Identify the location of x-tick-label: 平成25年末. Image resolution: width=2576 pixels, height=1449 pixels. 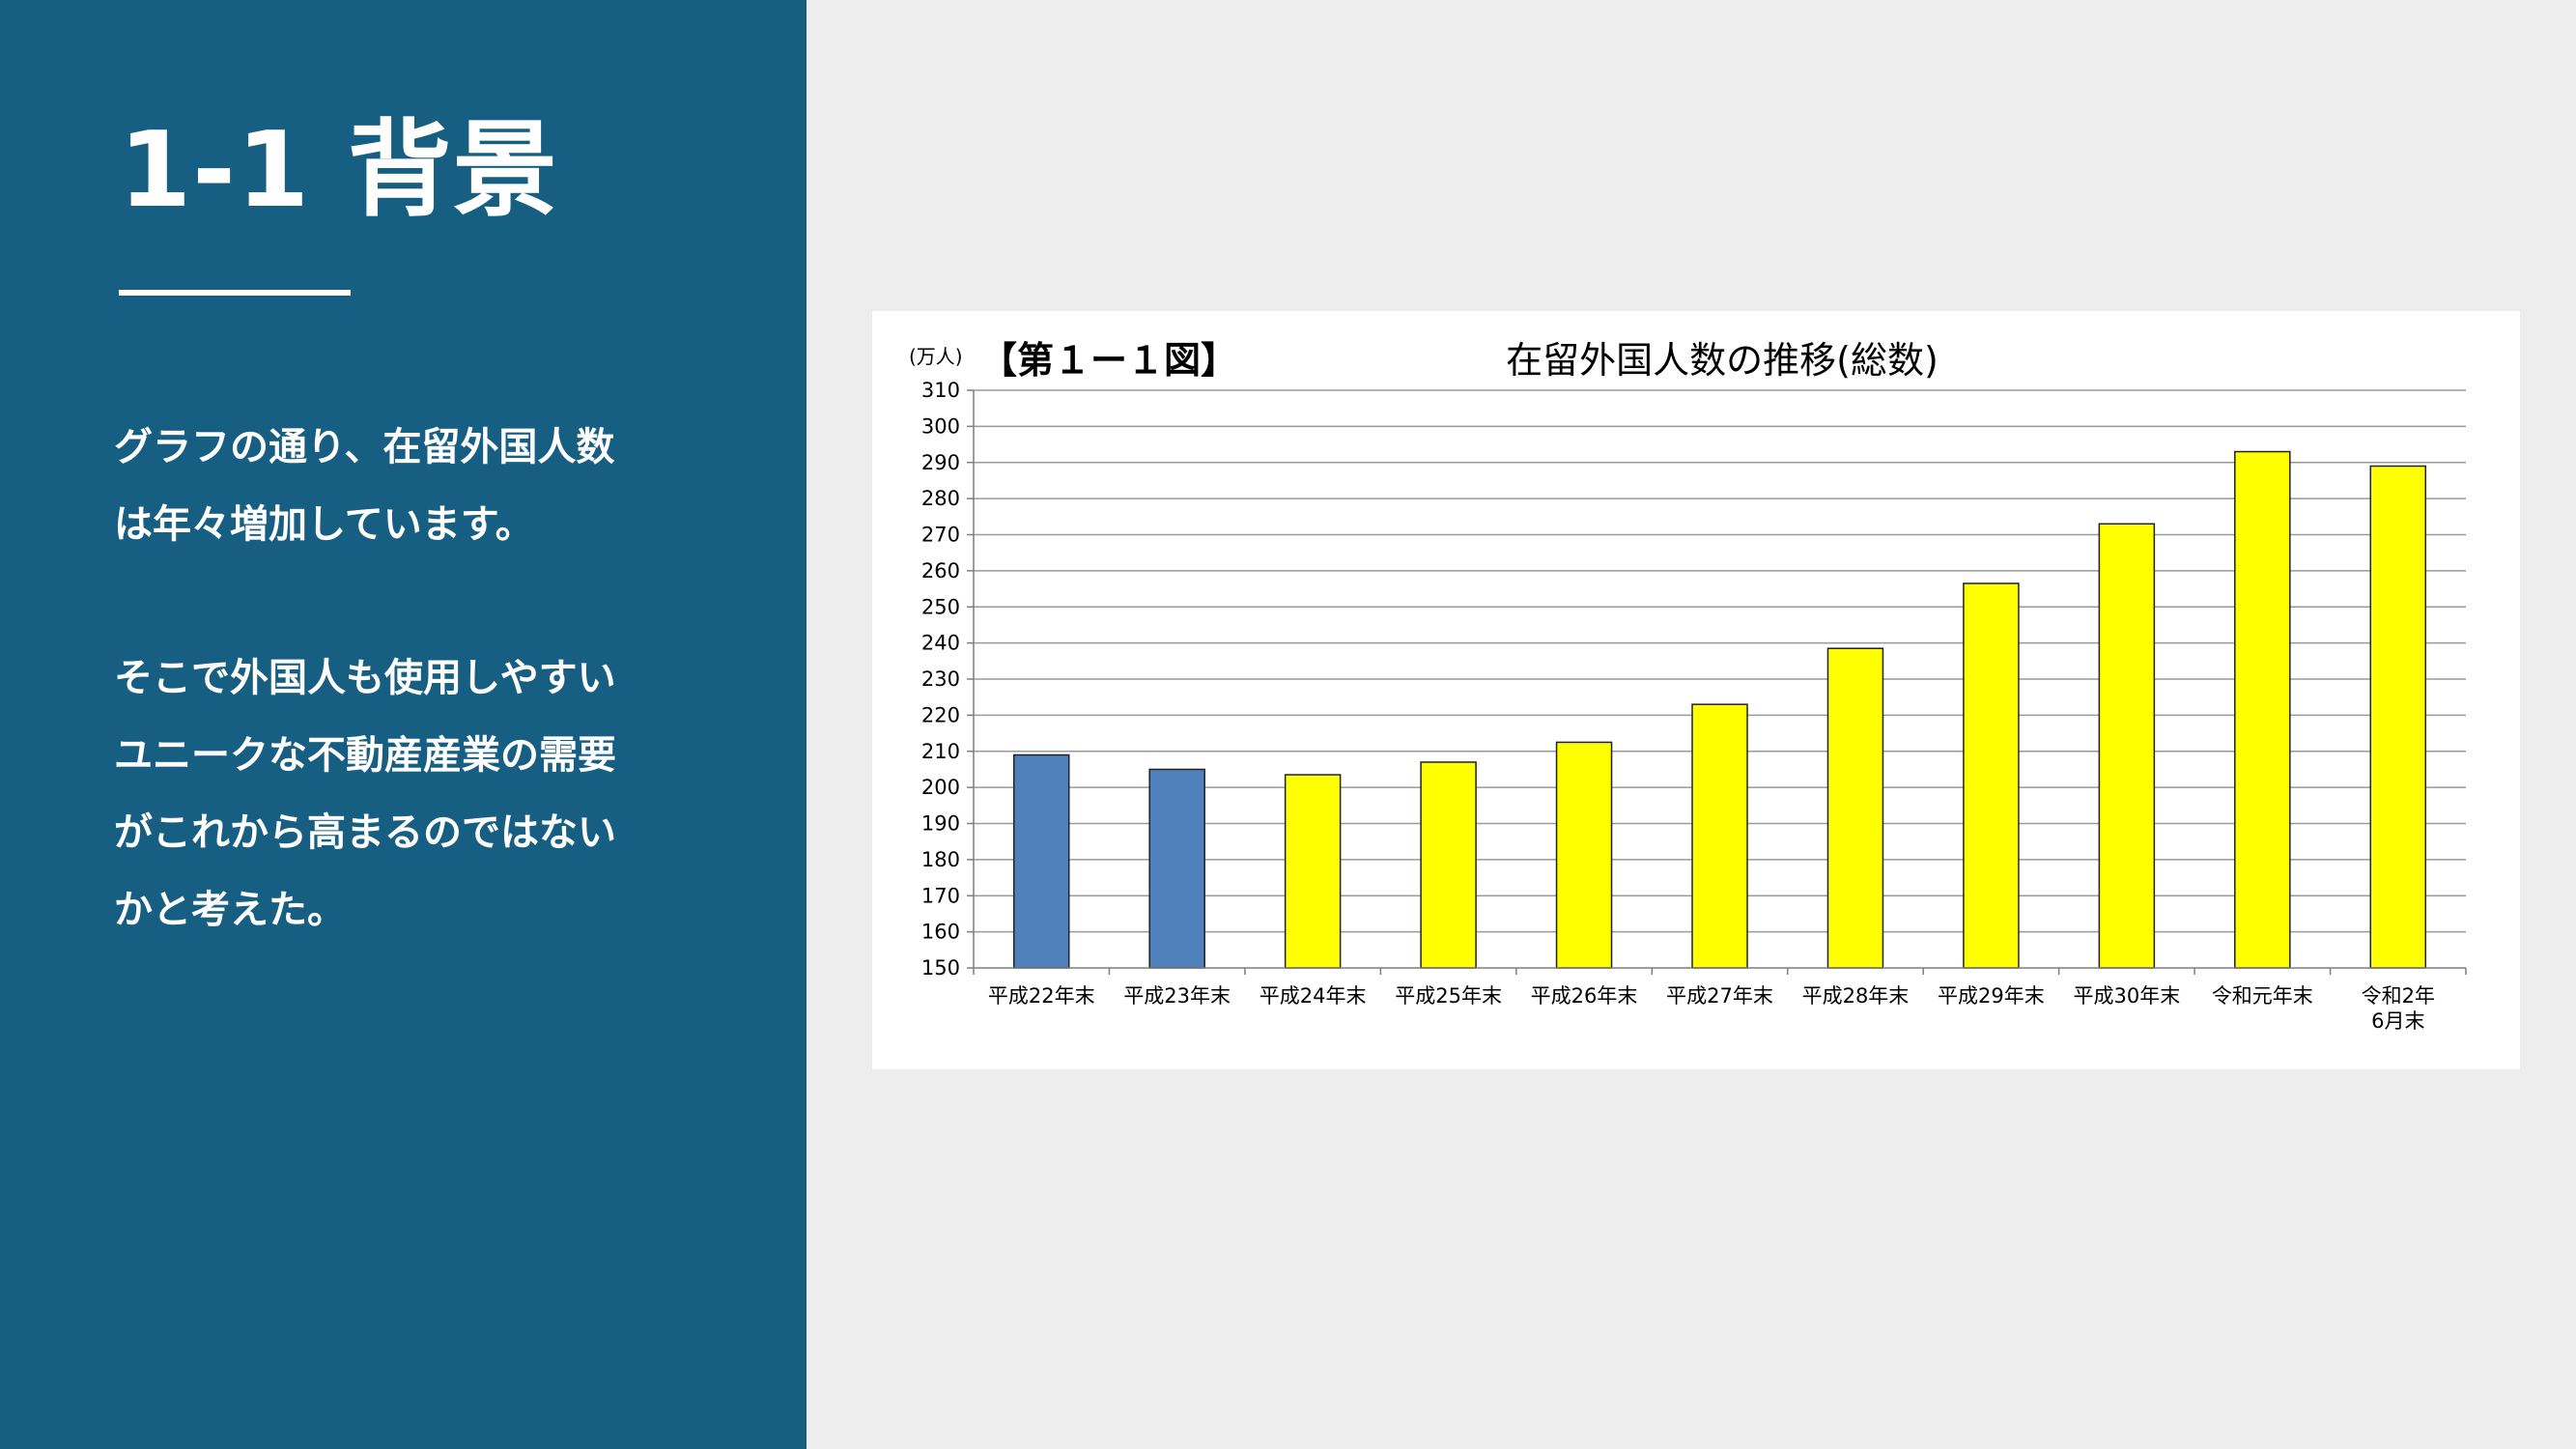
(1448, 996).